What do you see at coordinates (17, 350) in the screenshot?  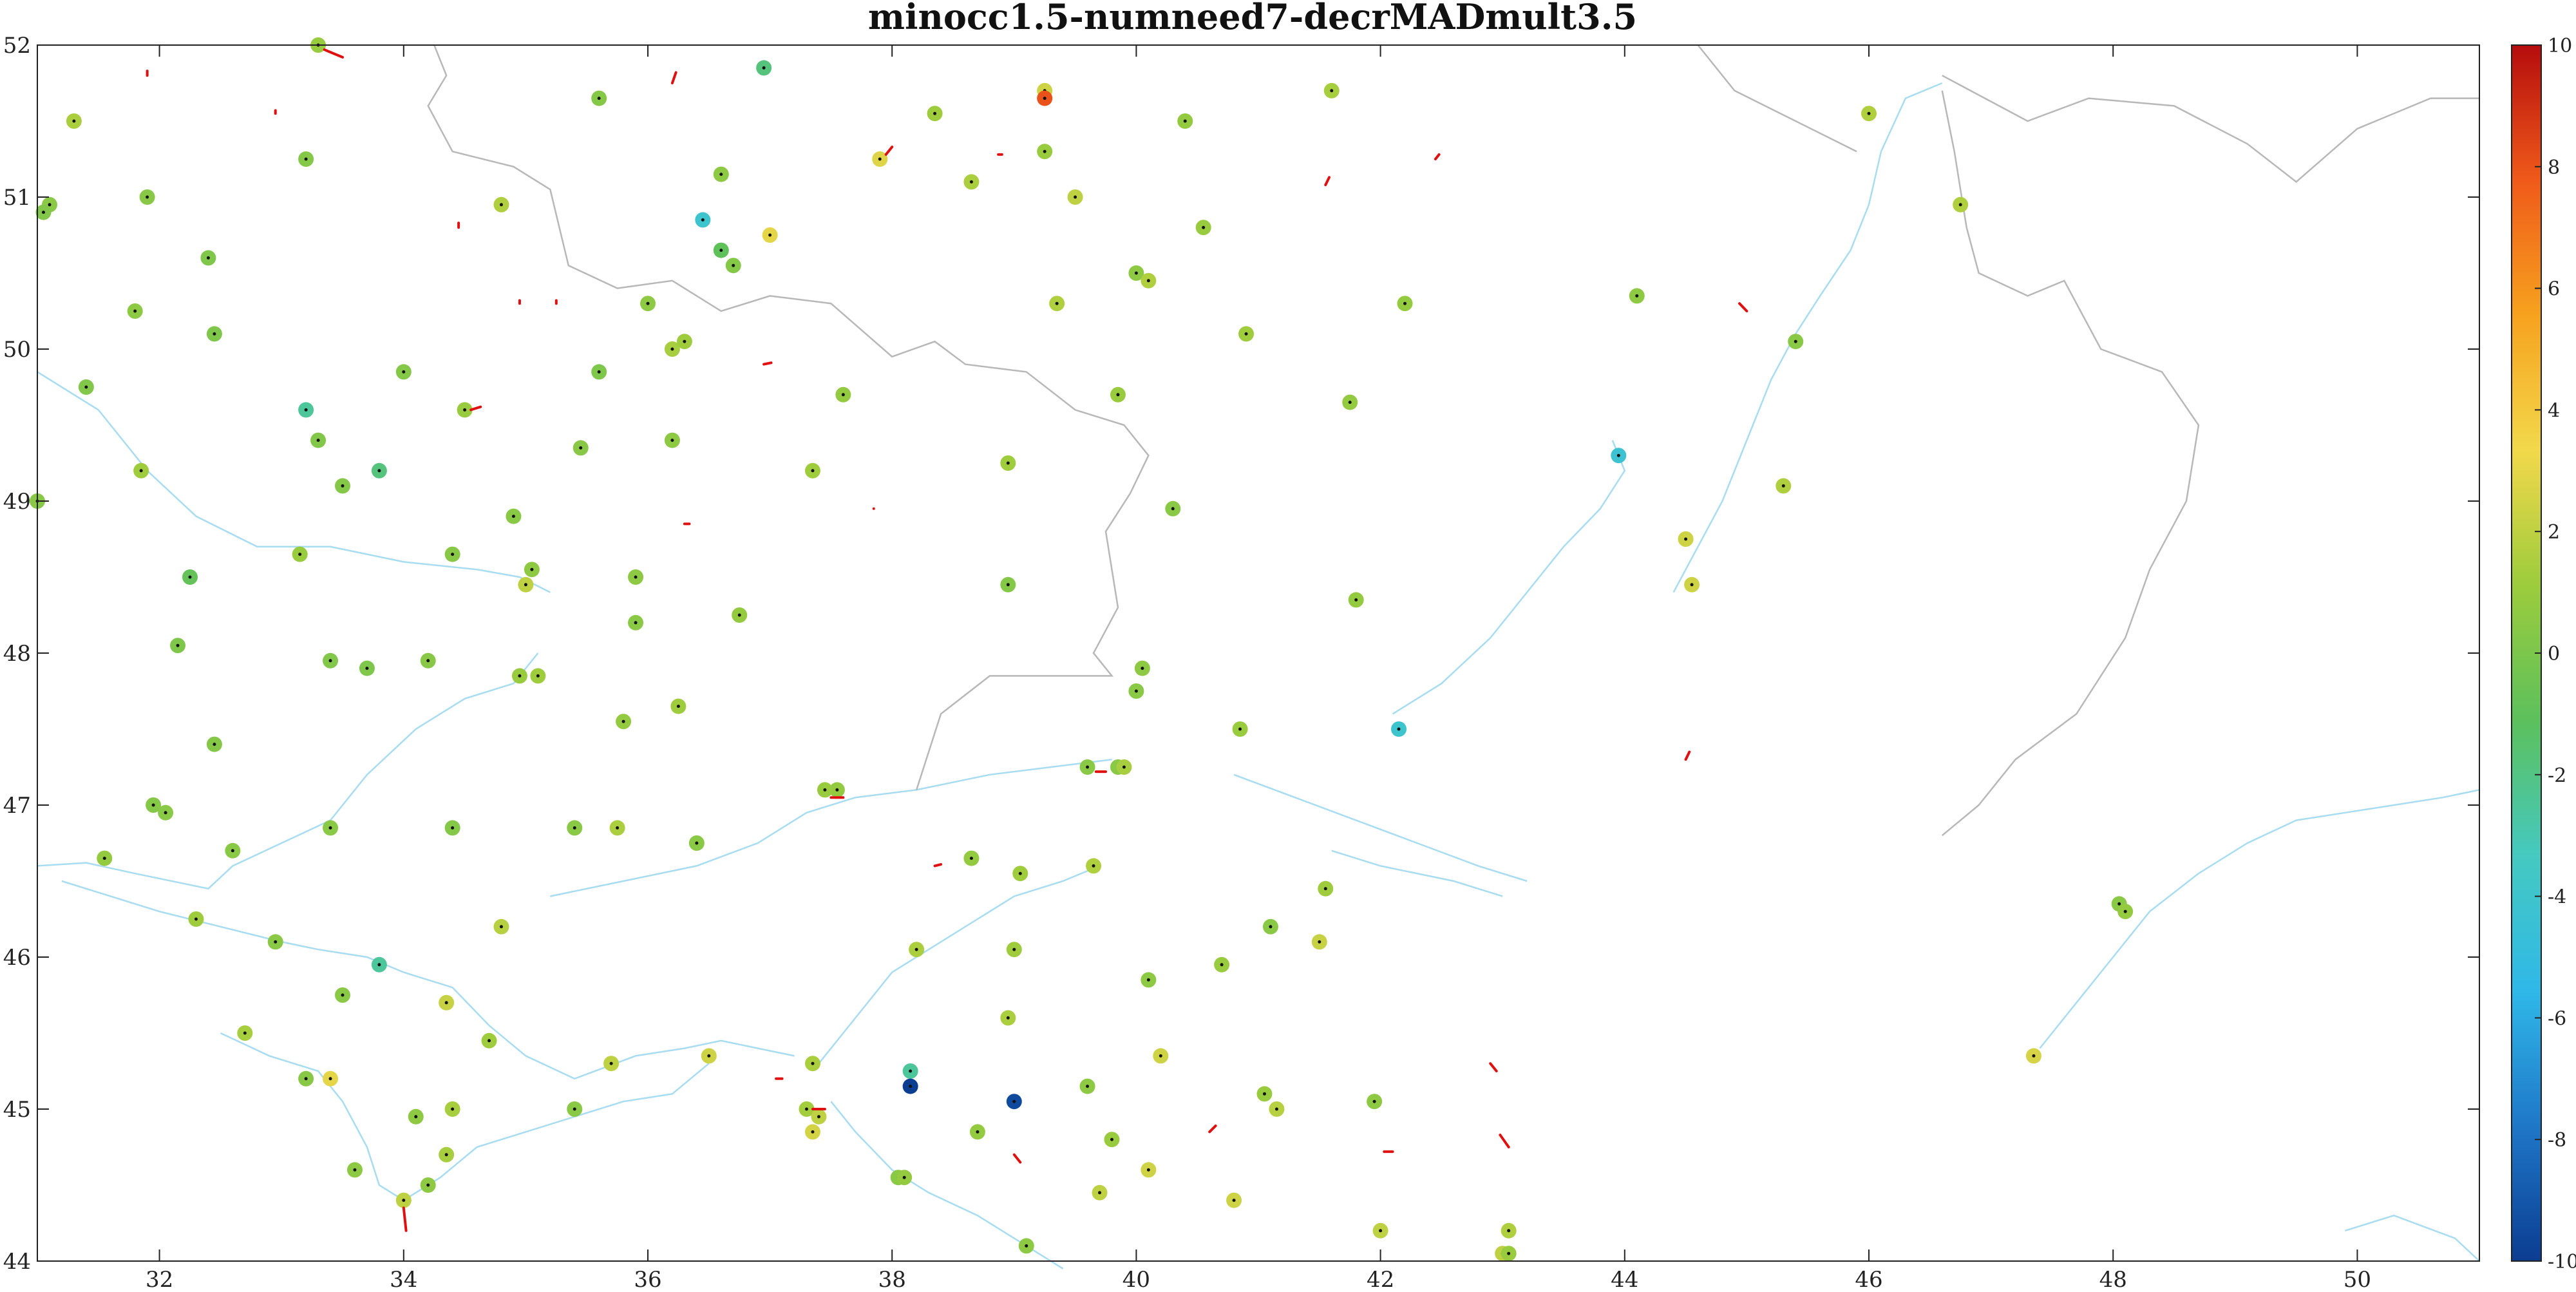 I see `y-tick-label: 50` at bounding box center [17, 350].